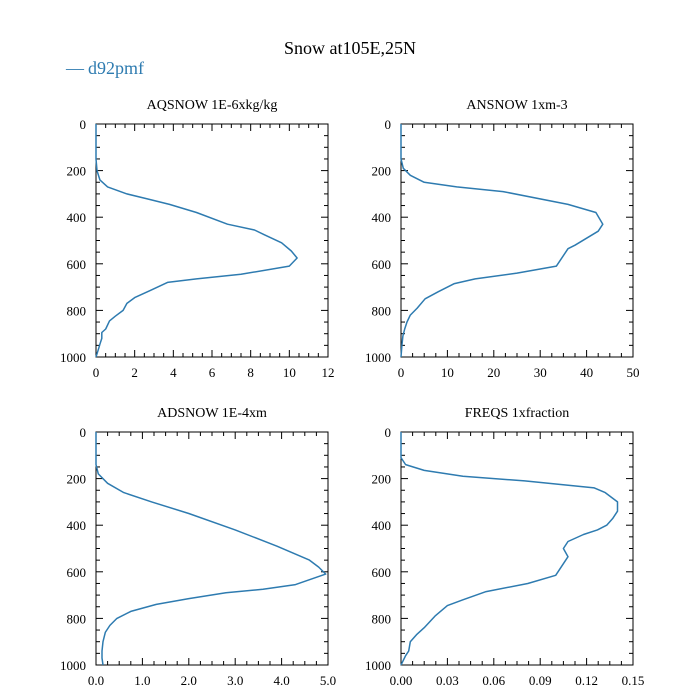  I want to click on x-tick-label: 0.03, so click(447, 680).